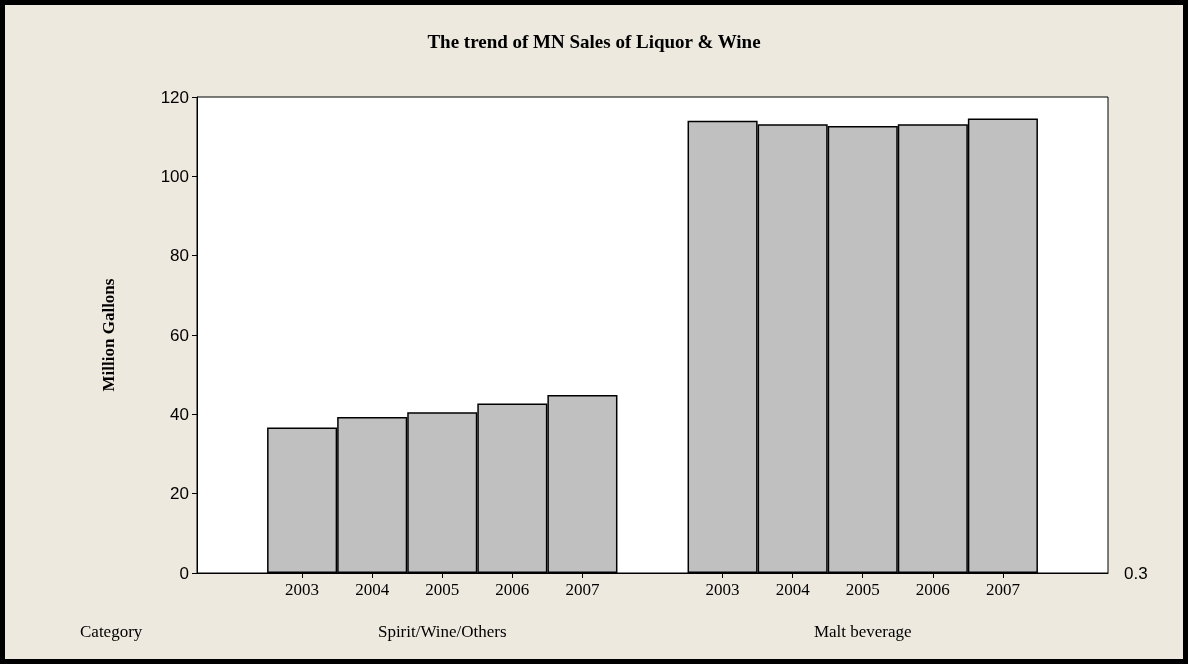 The width and height of the screenshot is (1188, 664). I want to click on chart-title: The trend of MN Sales of Liquor & Wine, so click(594, 41).